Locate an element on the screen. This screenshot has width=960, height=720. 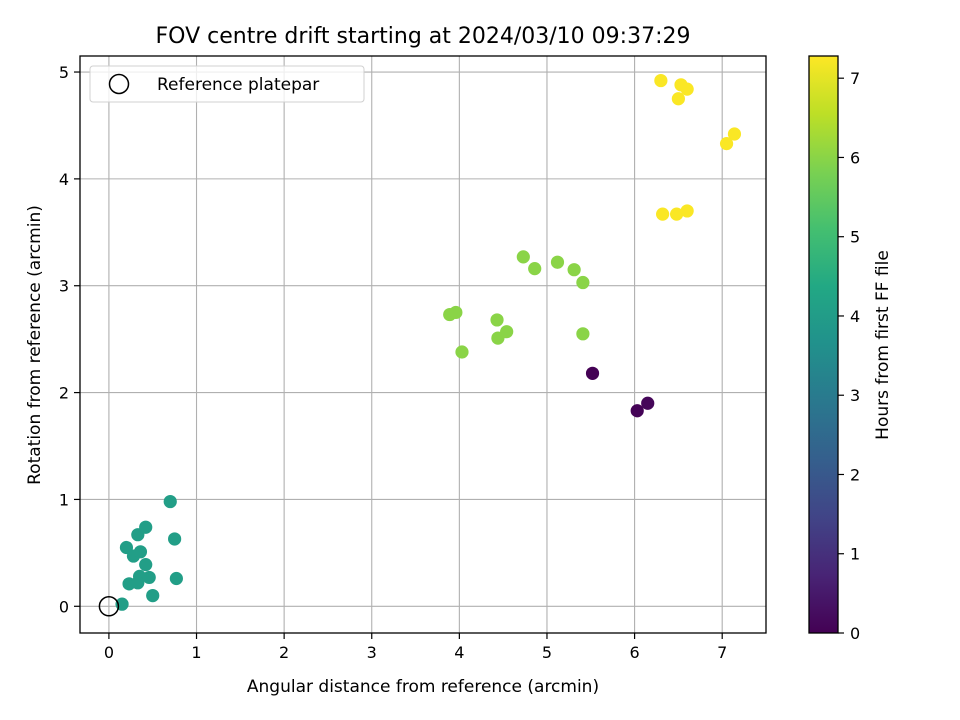
x-tick-label: 0 is located at coordinates (109, 652).